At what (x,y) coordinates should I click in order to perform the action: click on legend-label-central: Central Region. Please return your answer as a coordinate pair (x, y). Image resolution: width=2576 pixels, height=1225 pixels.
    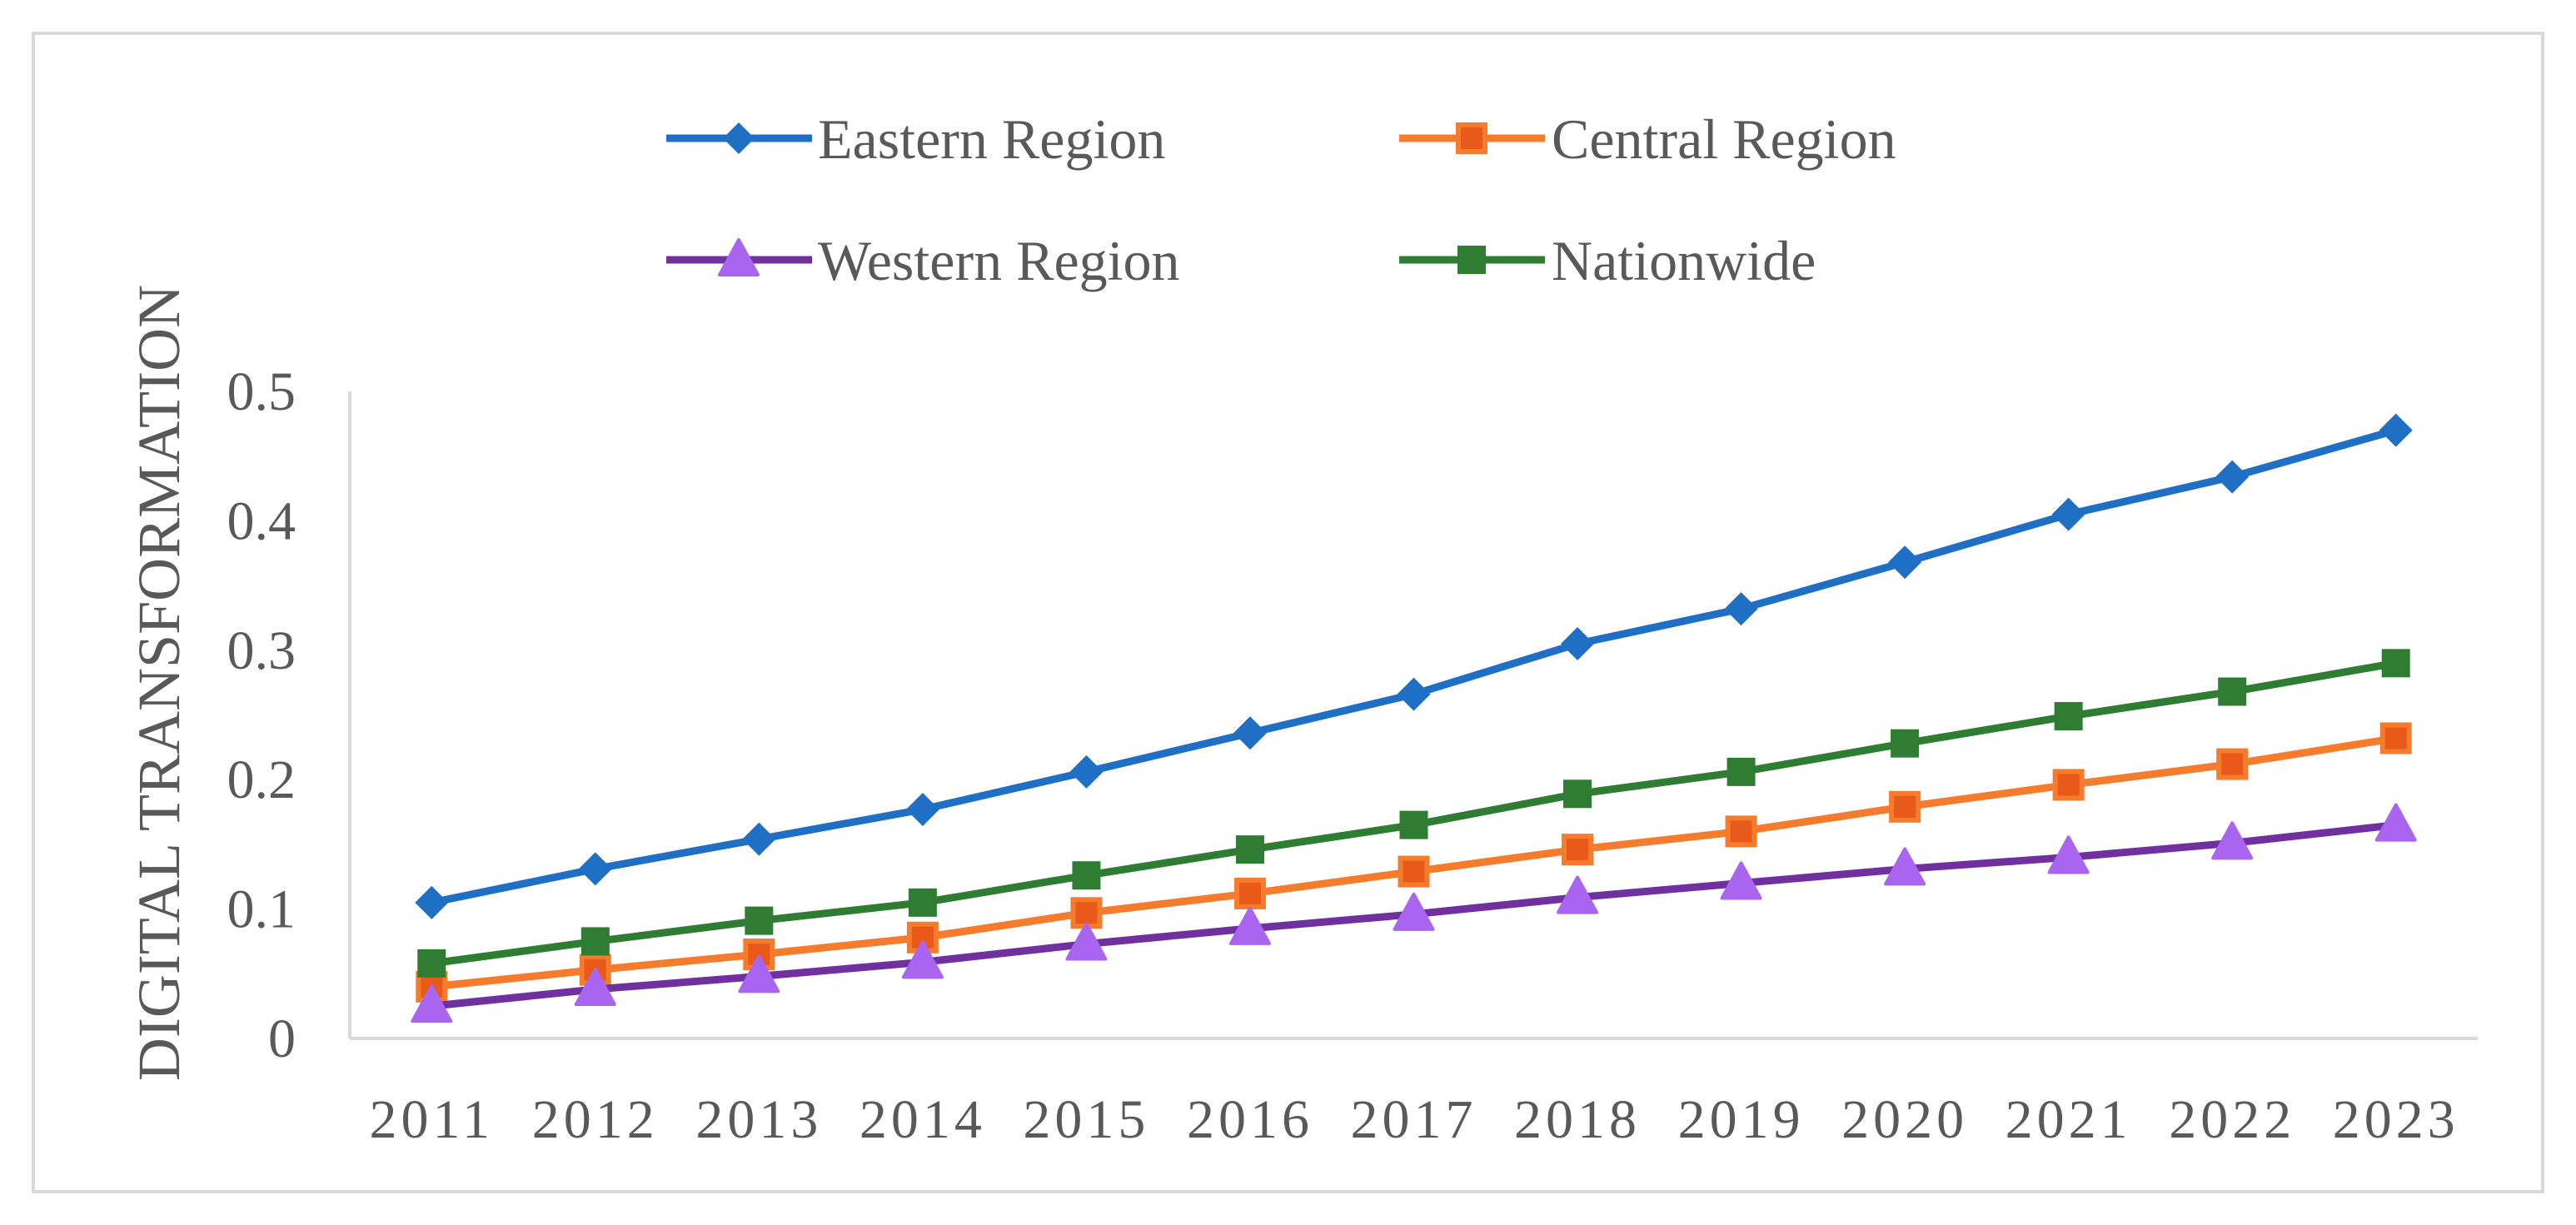
    Looking at the image, I should click on (1724, 139).